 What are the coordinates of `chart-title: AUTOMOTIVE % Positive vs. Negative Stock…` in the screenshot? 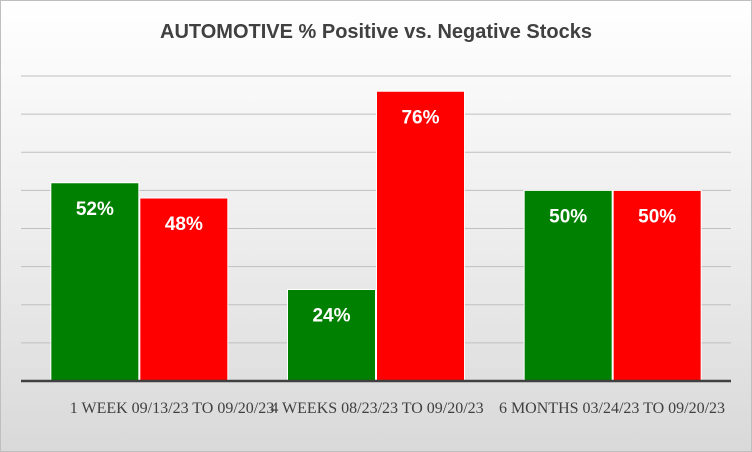 It's located at (376, 32).